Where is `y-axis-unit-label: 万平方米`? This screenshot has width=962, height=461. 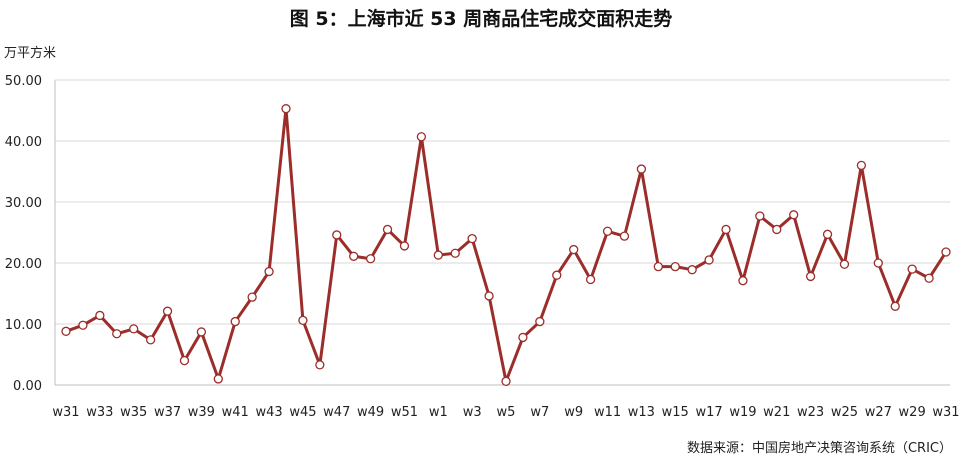
y-axis-unit-label: 万平方米 is located at coordinates (30, 53).